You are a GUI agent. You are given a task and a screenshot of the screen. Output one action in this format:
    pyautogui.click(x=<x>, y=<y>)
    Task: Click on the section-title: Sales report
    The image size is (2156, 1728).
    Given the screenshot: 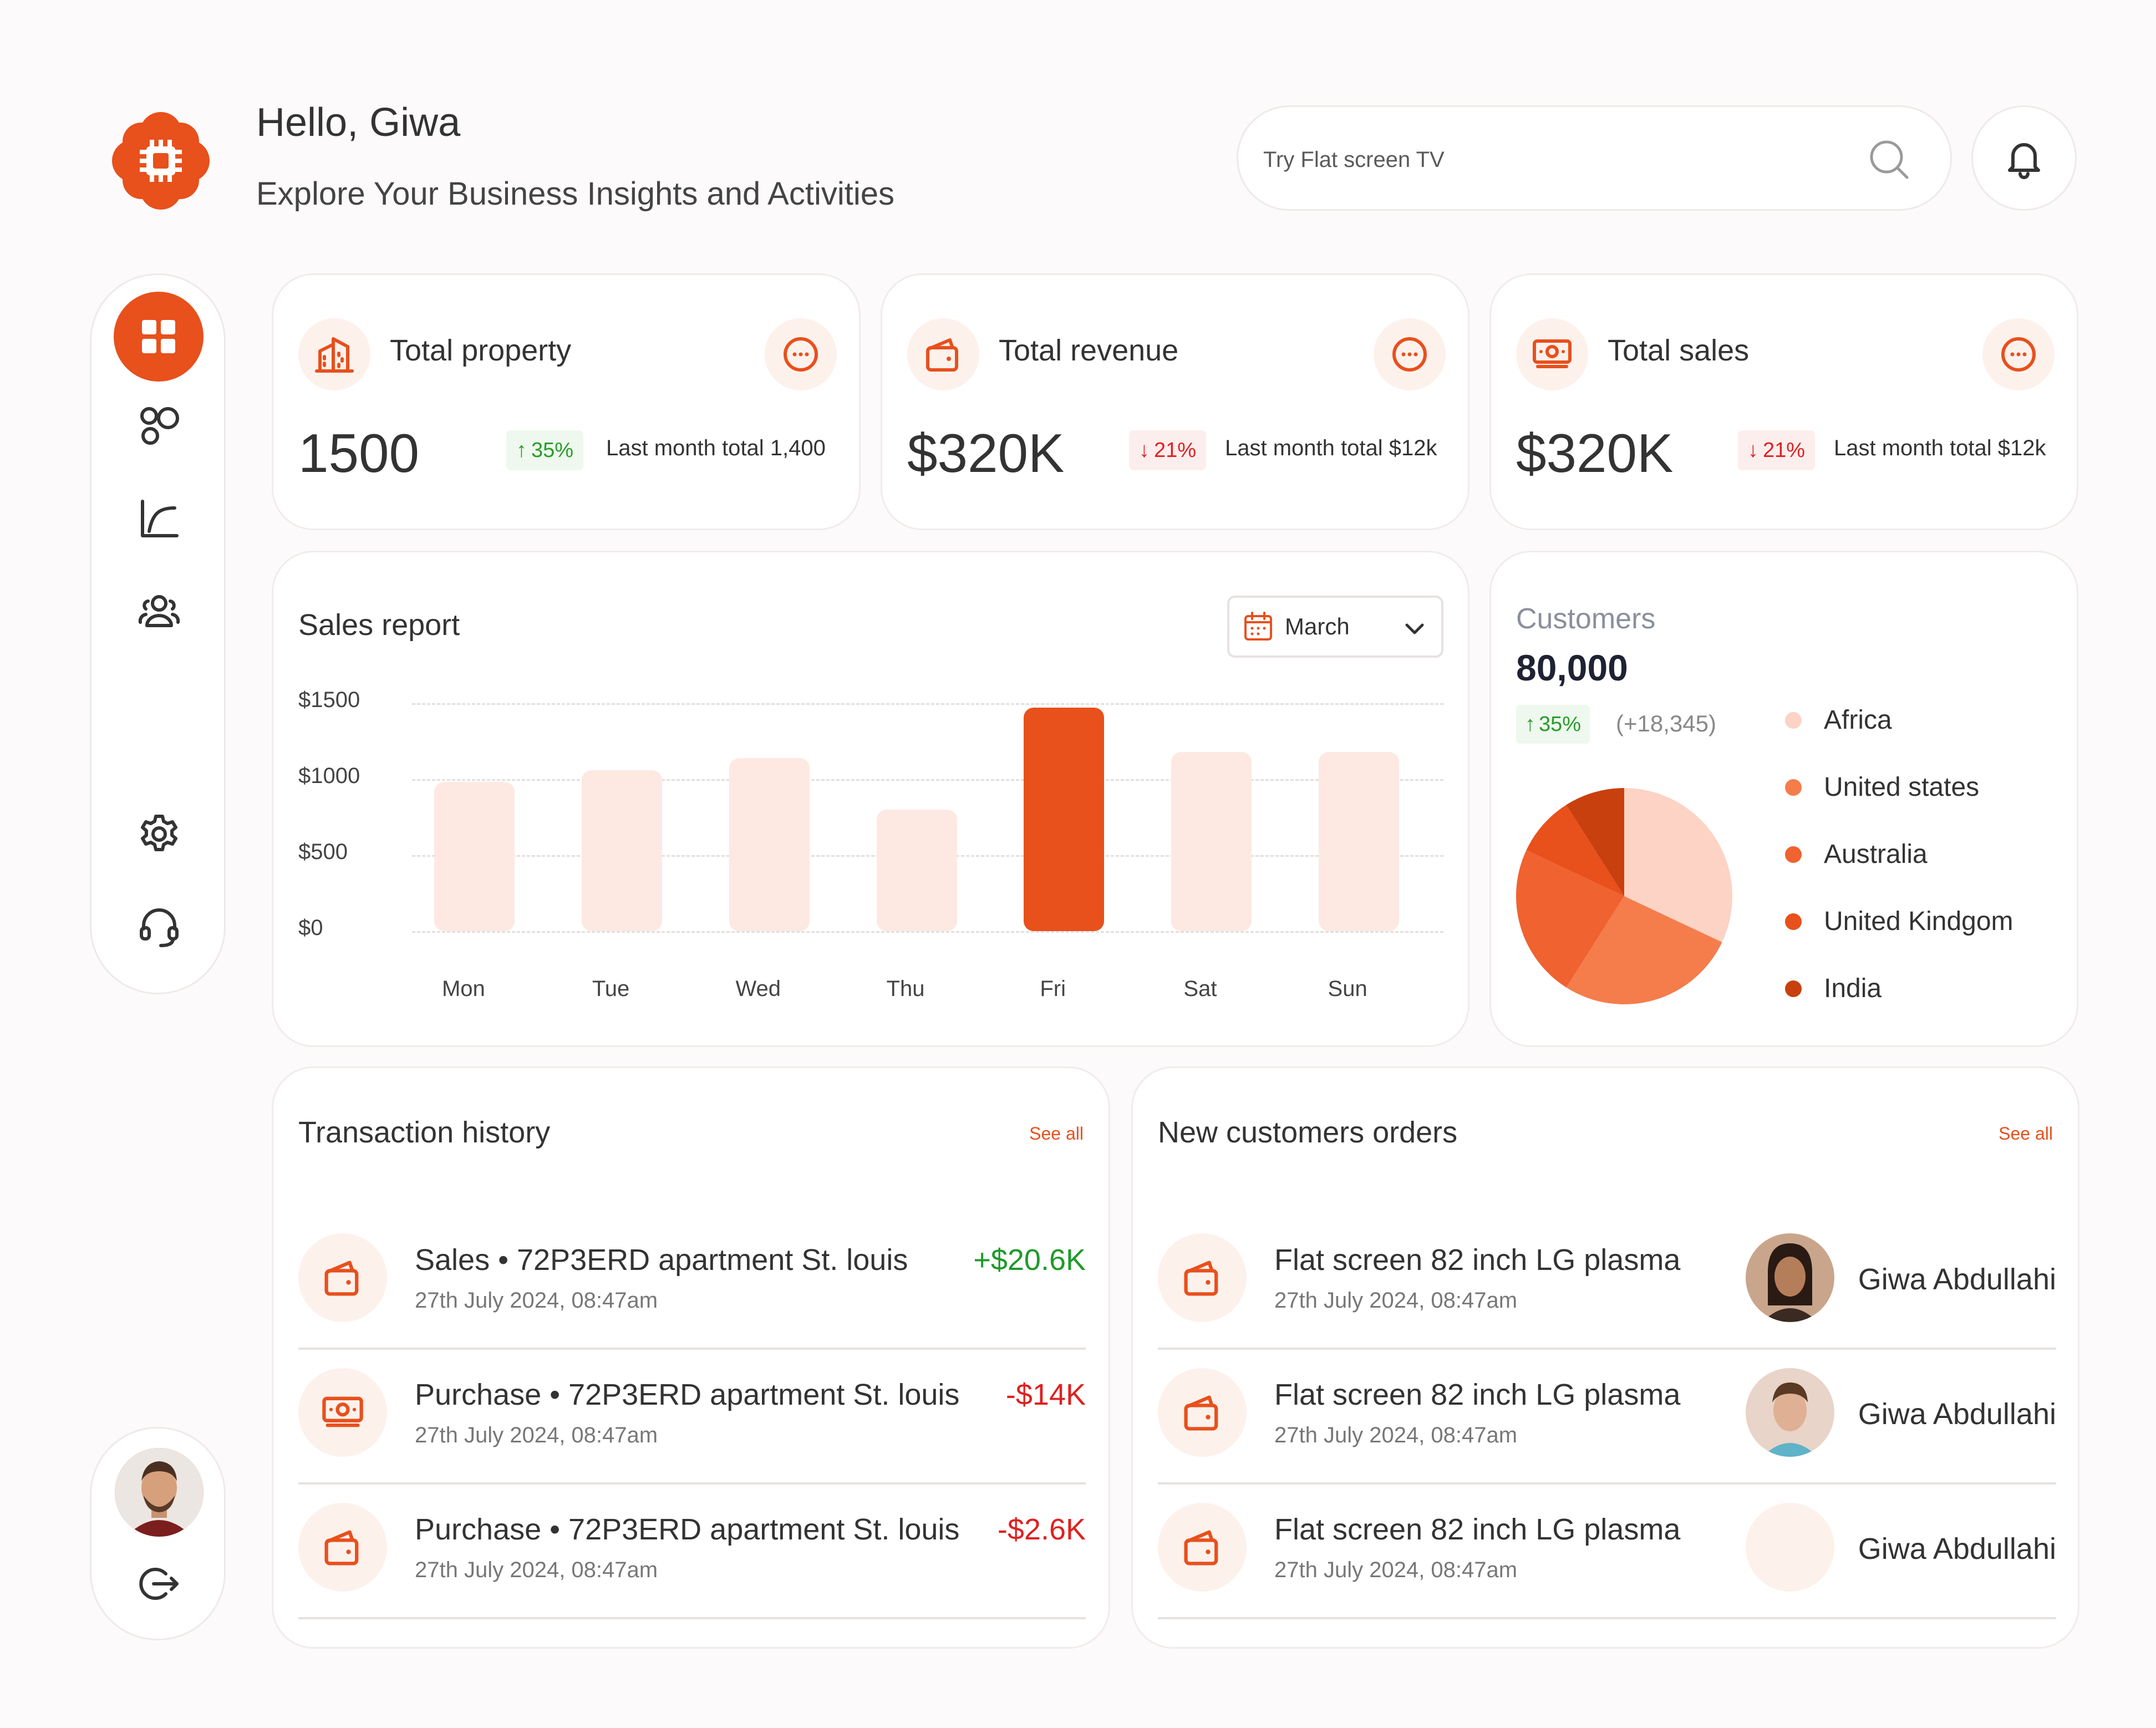 What is the action you would take?
    pyautogui.click(x=379, y=625)
    